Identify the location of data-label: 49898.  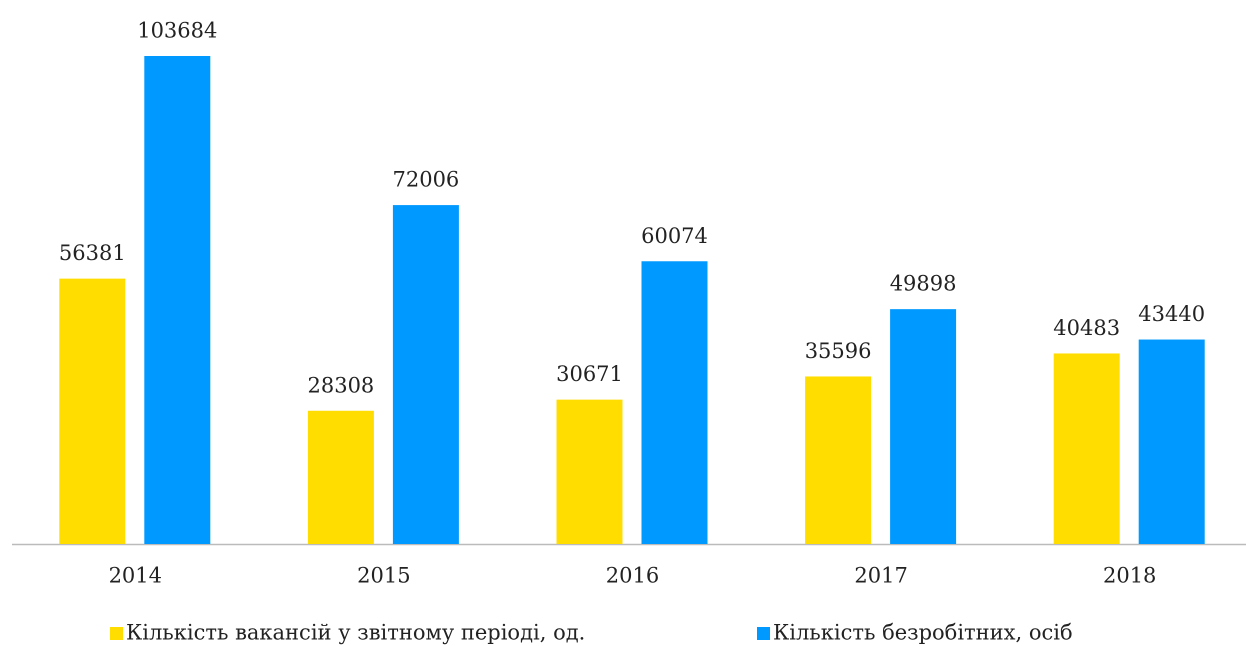
(923, 284).